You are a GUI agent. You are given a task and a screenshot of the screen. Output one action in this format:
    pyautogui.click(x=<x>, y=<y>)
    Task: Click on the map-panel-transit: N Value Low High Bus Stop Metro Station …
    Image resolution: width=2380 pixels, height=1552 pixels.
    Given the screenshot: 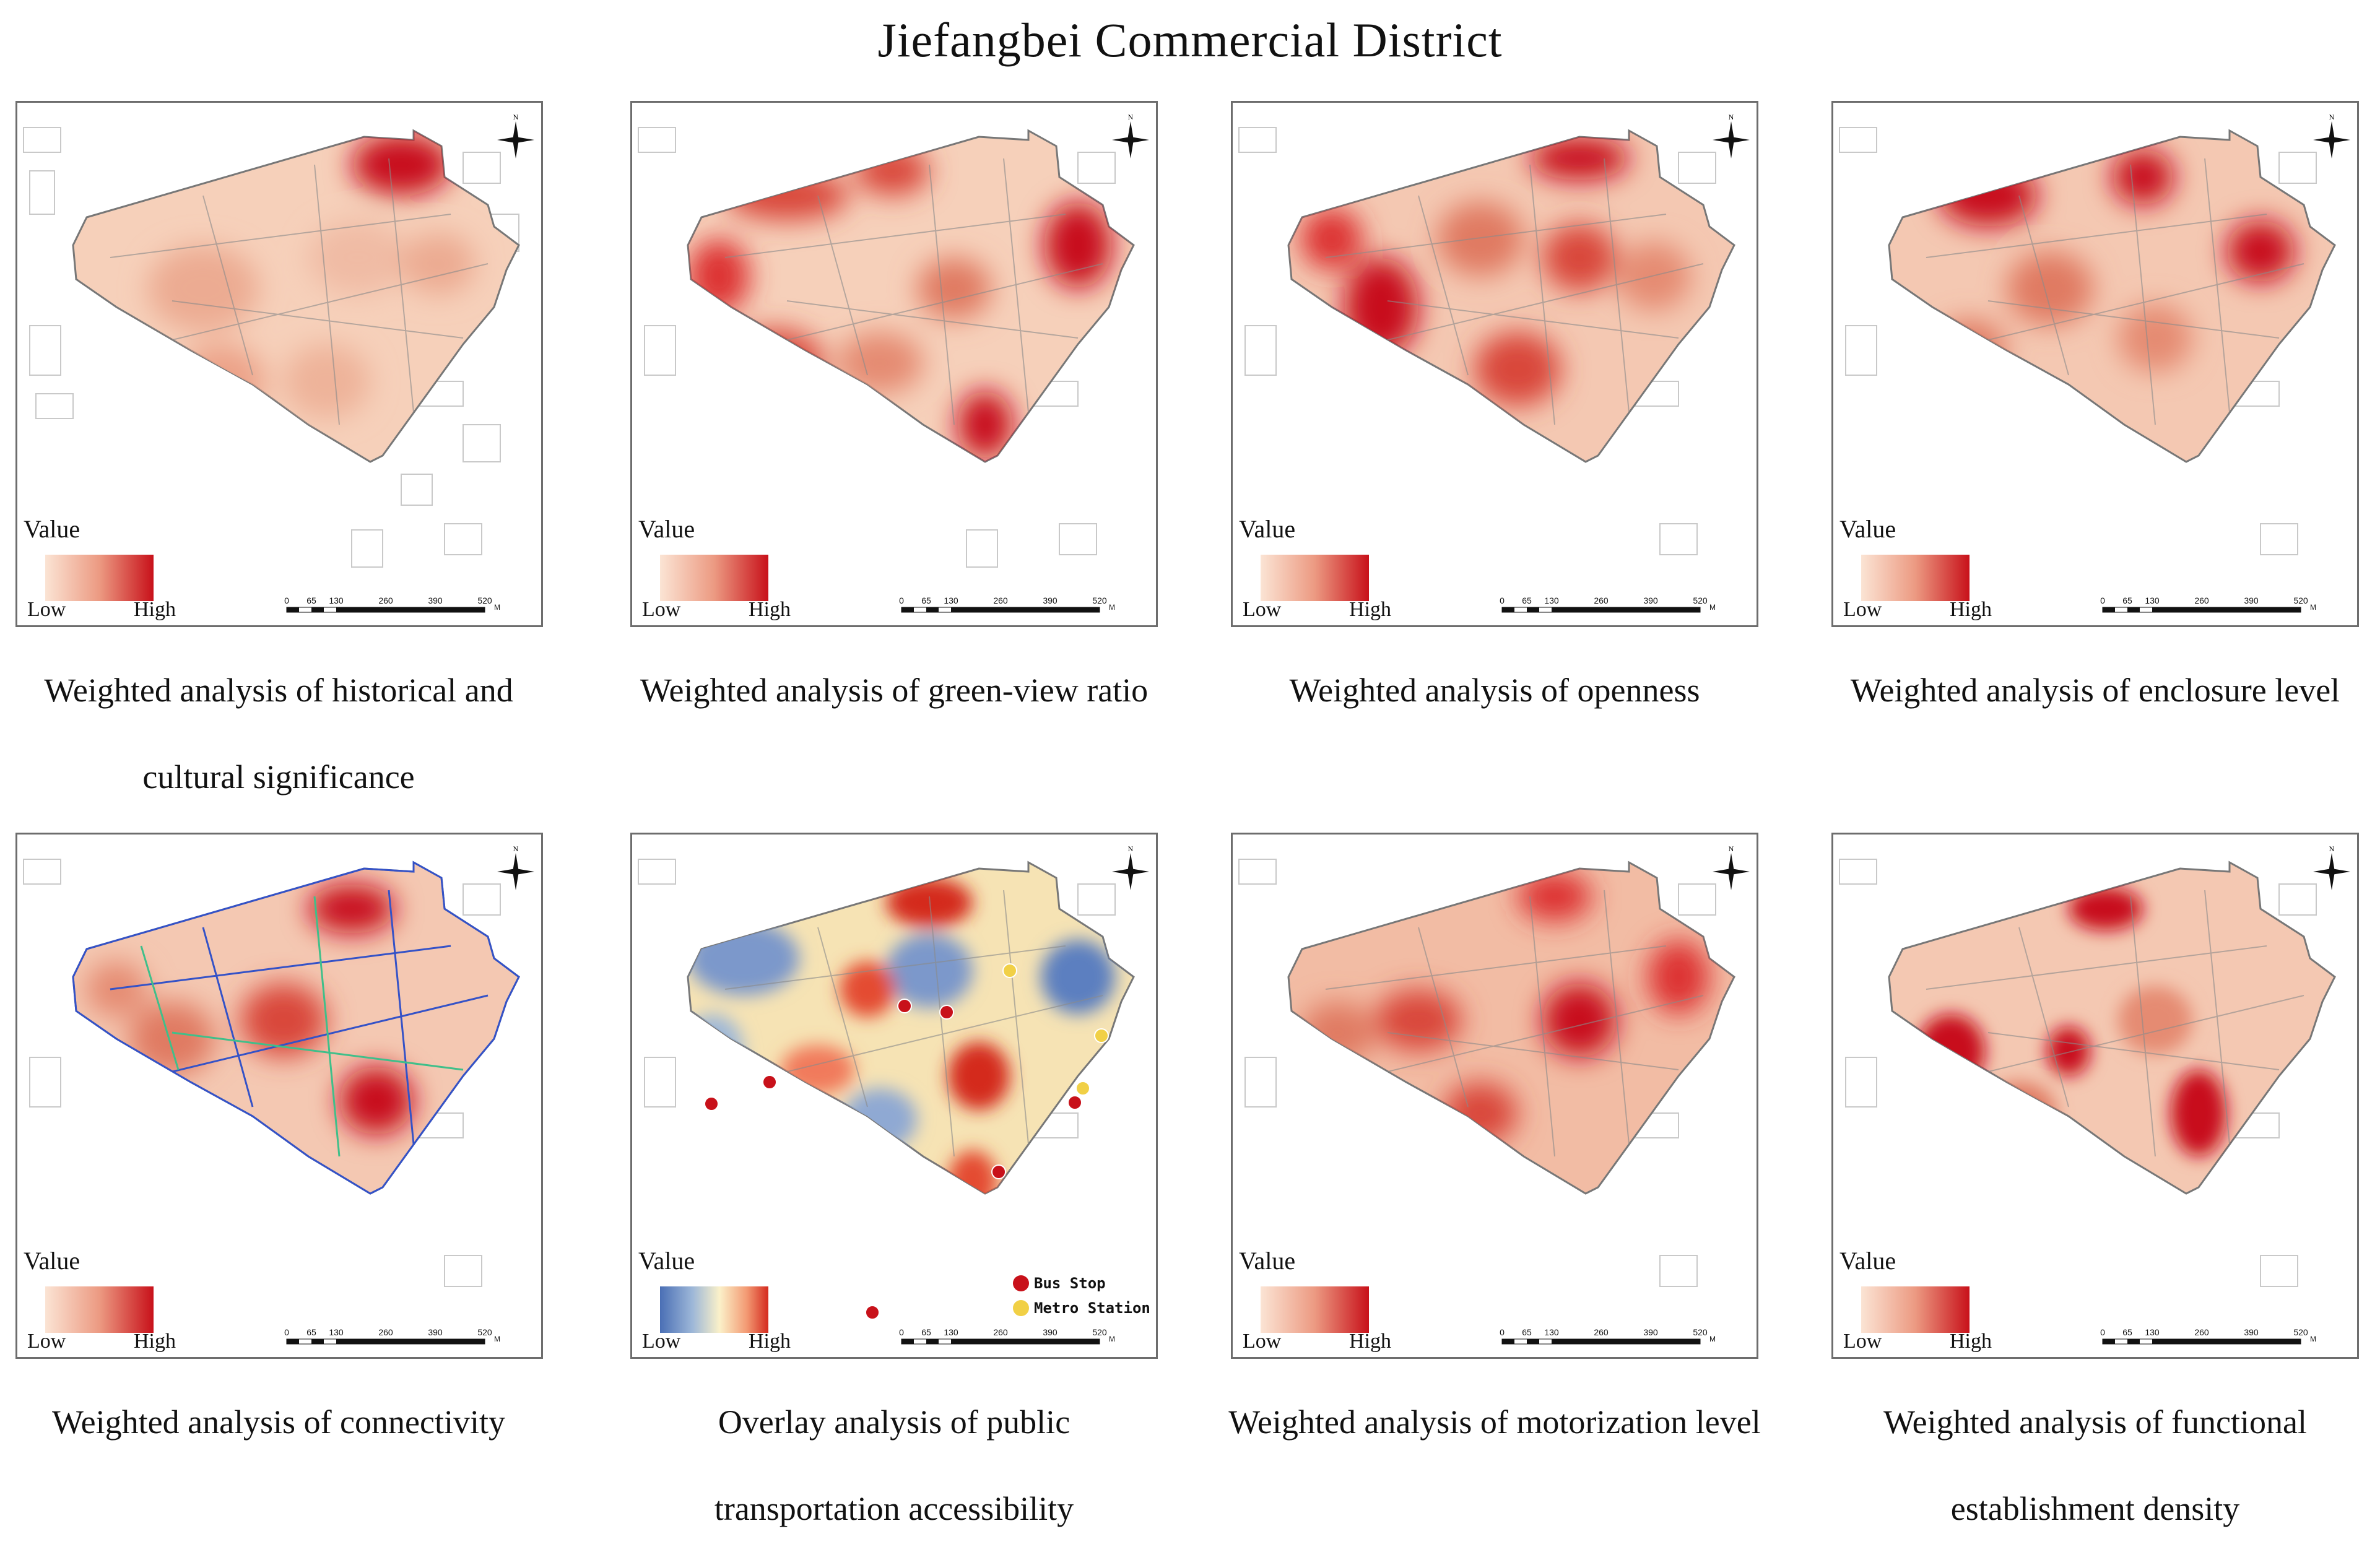 What is the action you would take?
    pyautogui.click(x=894, y=1096)
    